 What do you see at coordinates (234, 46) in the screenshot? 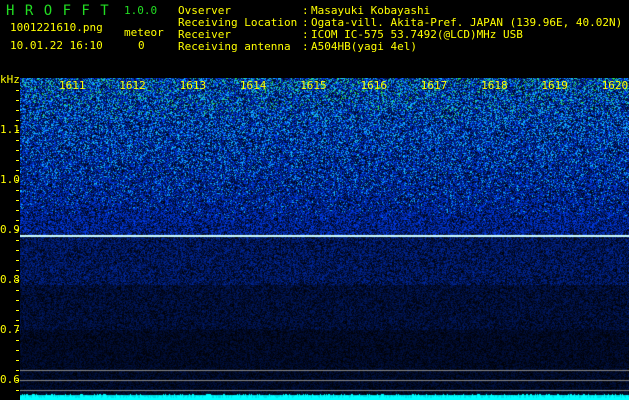
I see `info-label-antenna: Receiving antenna` at bounding box center [234, 46].